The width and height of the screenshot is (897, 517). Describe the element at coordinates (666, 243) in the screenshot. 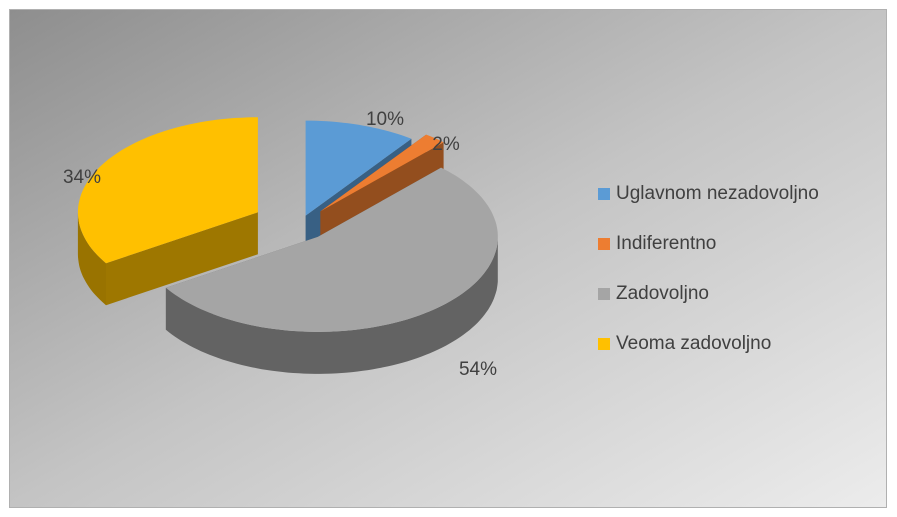

I see `legend-label: Indiferentno` at that location.